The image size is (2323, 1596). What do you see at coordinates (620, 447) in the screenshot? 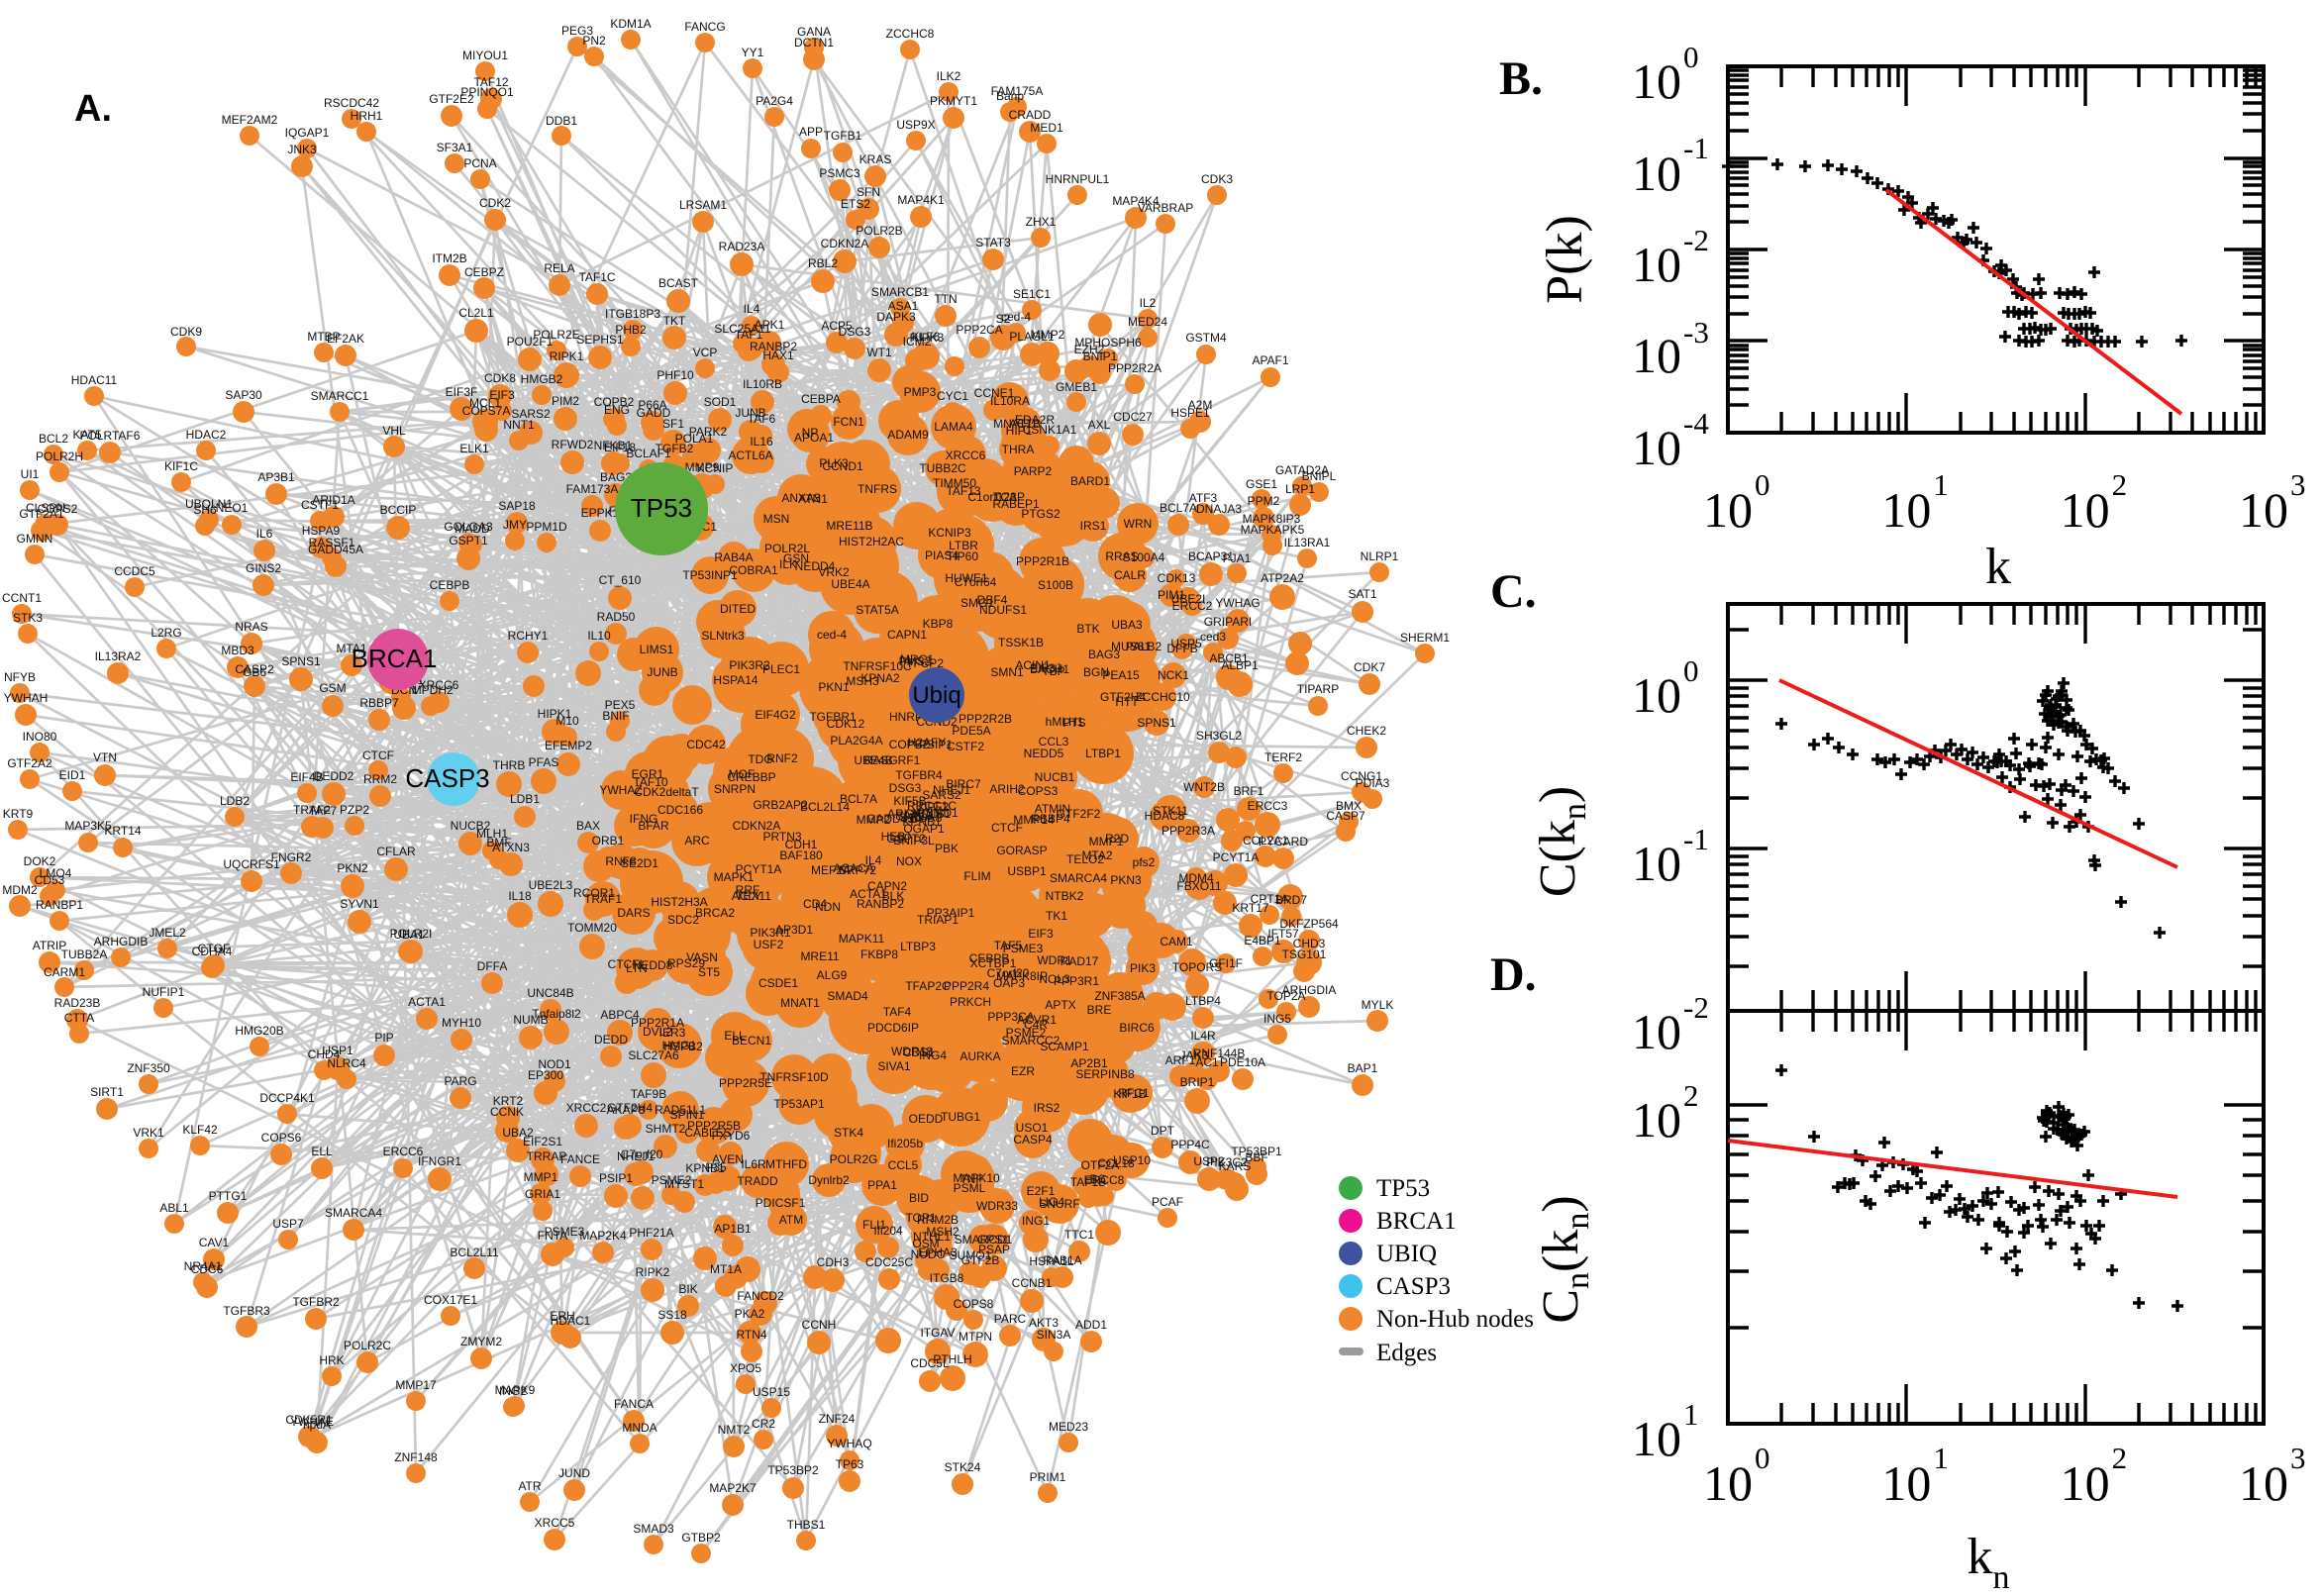
I see `svg-text: EIF18` at bounding box center [620, 447].